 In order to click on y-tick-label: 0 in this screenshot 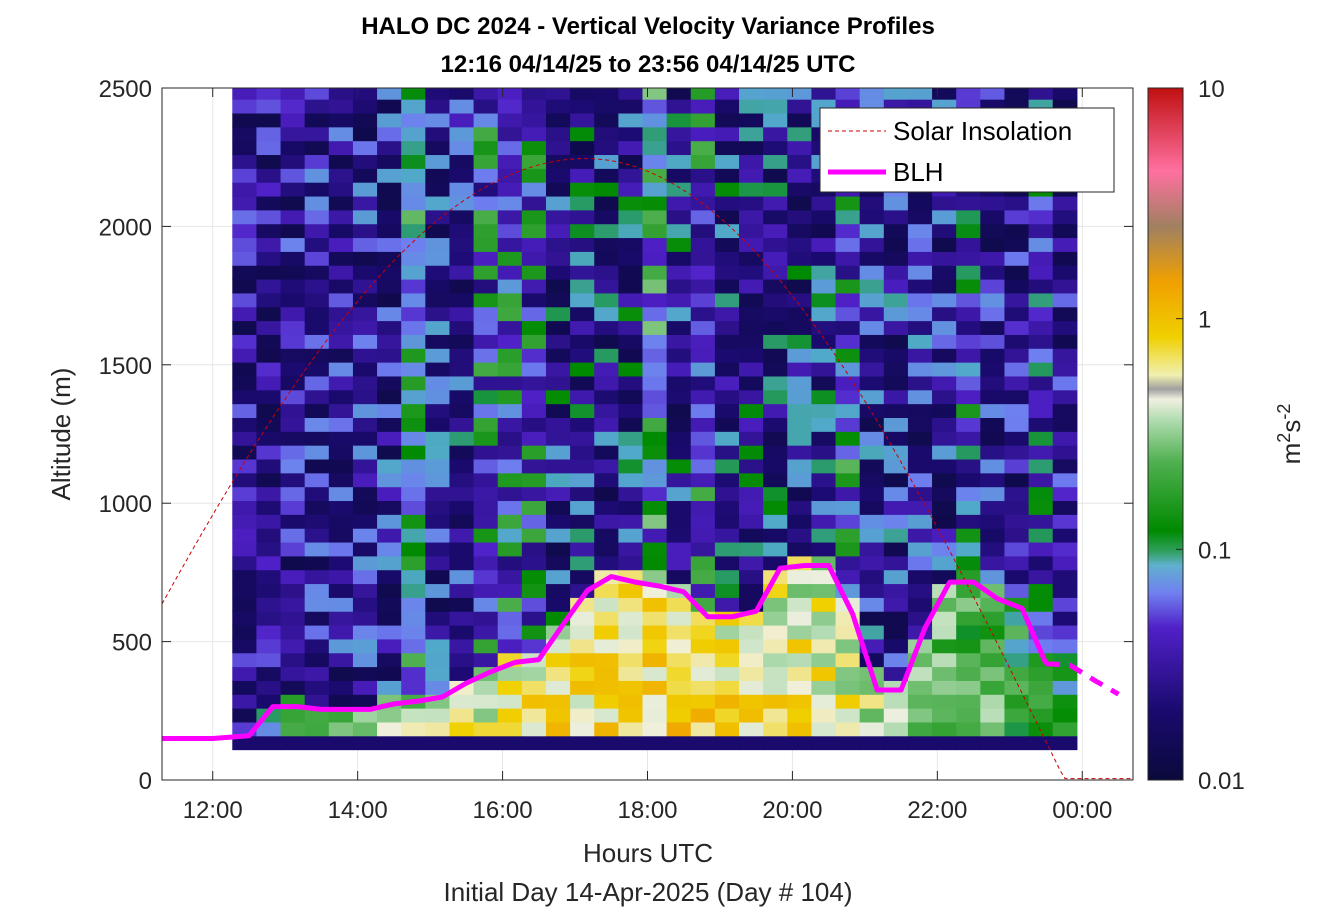, I will do `click(145, 781)`.